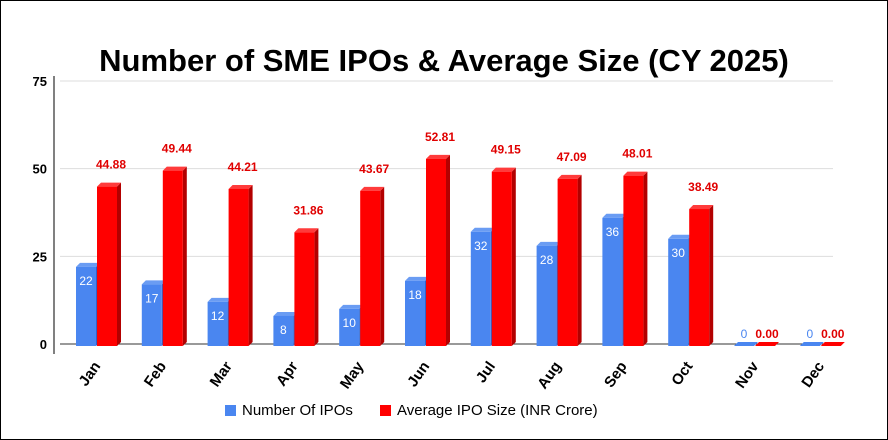 Image resolution: width=888 pixels, height=440 pixels. Describe the element at coordinates (297, 410) in the screenshot. I see `legend-label-ipos: Number Of IPOs` at that location.